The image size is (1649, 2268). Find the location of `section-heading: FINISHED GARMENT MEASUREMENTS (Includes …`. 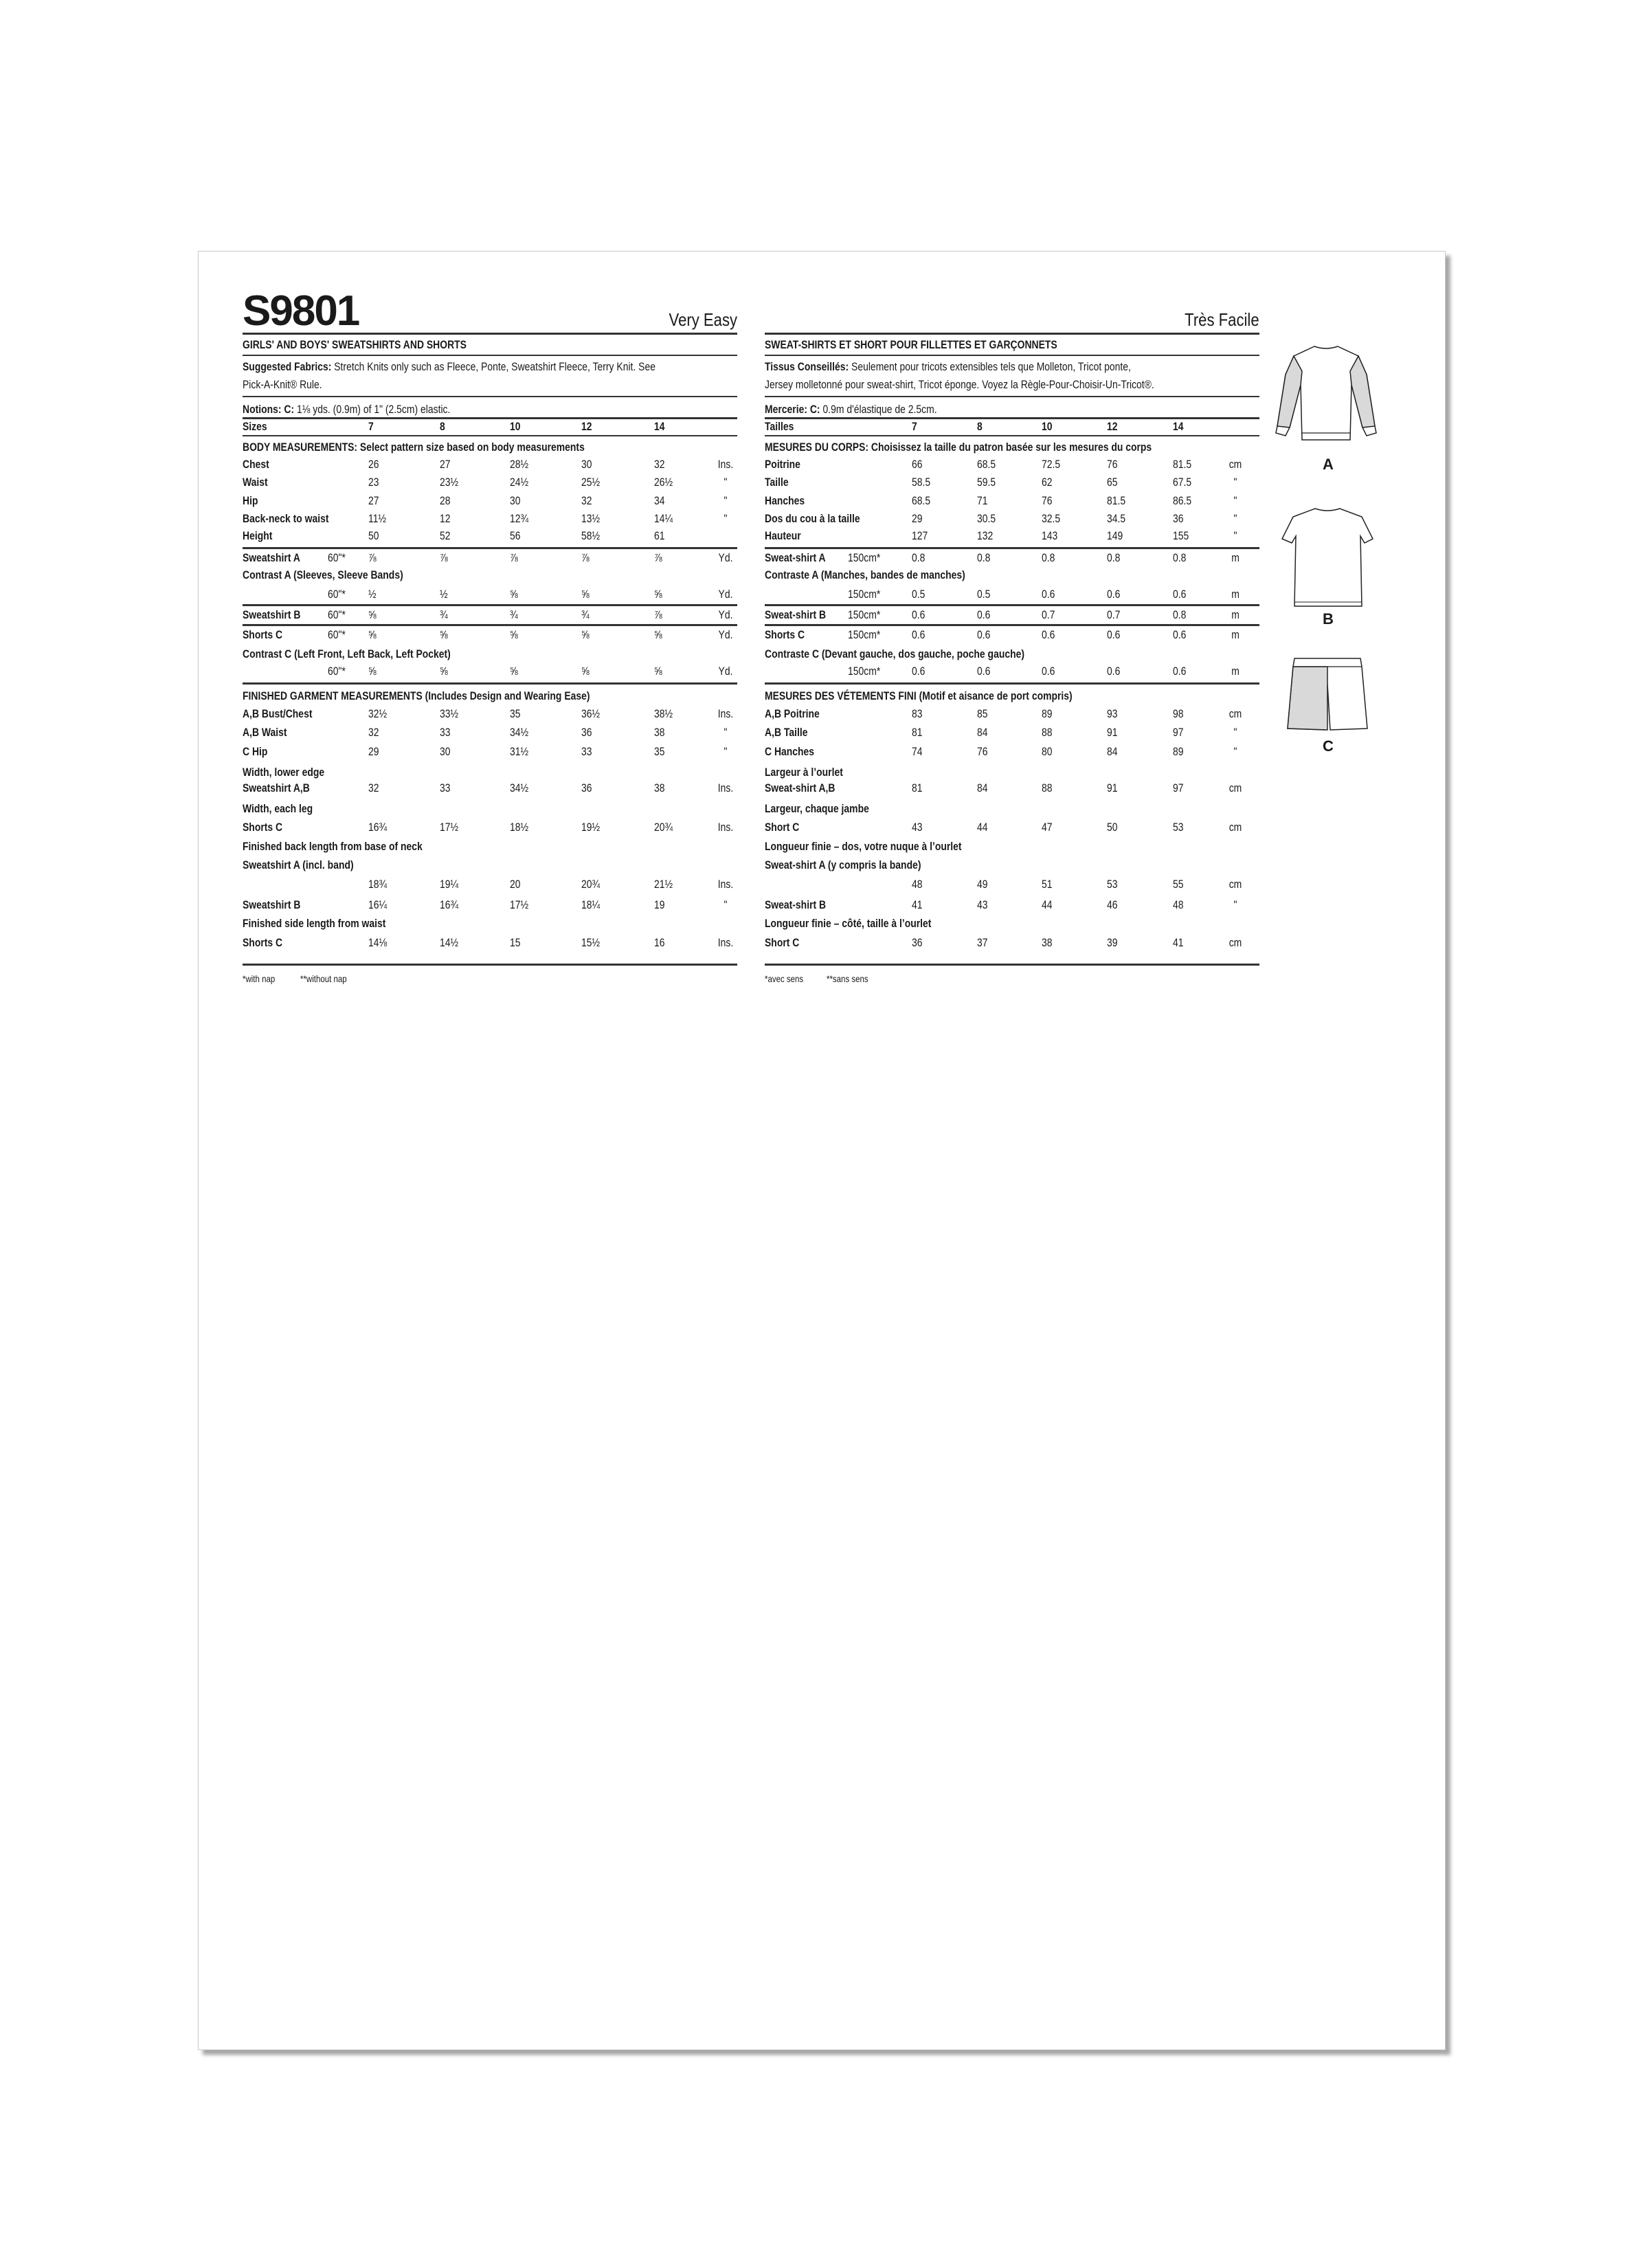

section-heading: FINISHED GARMENT MEASUREMENTS (Includes … is located at coordinates (416, 695).